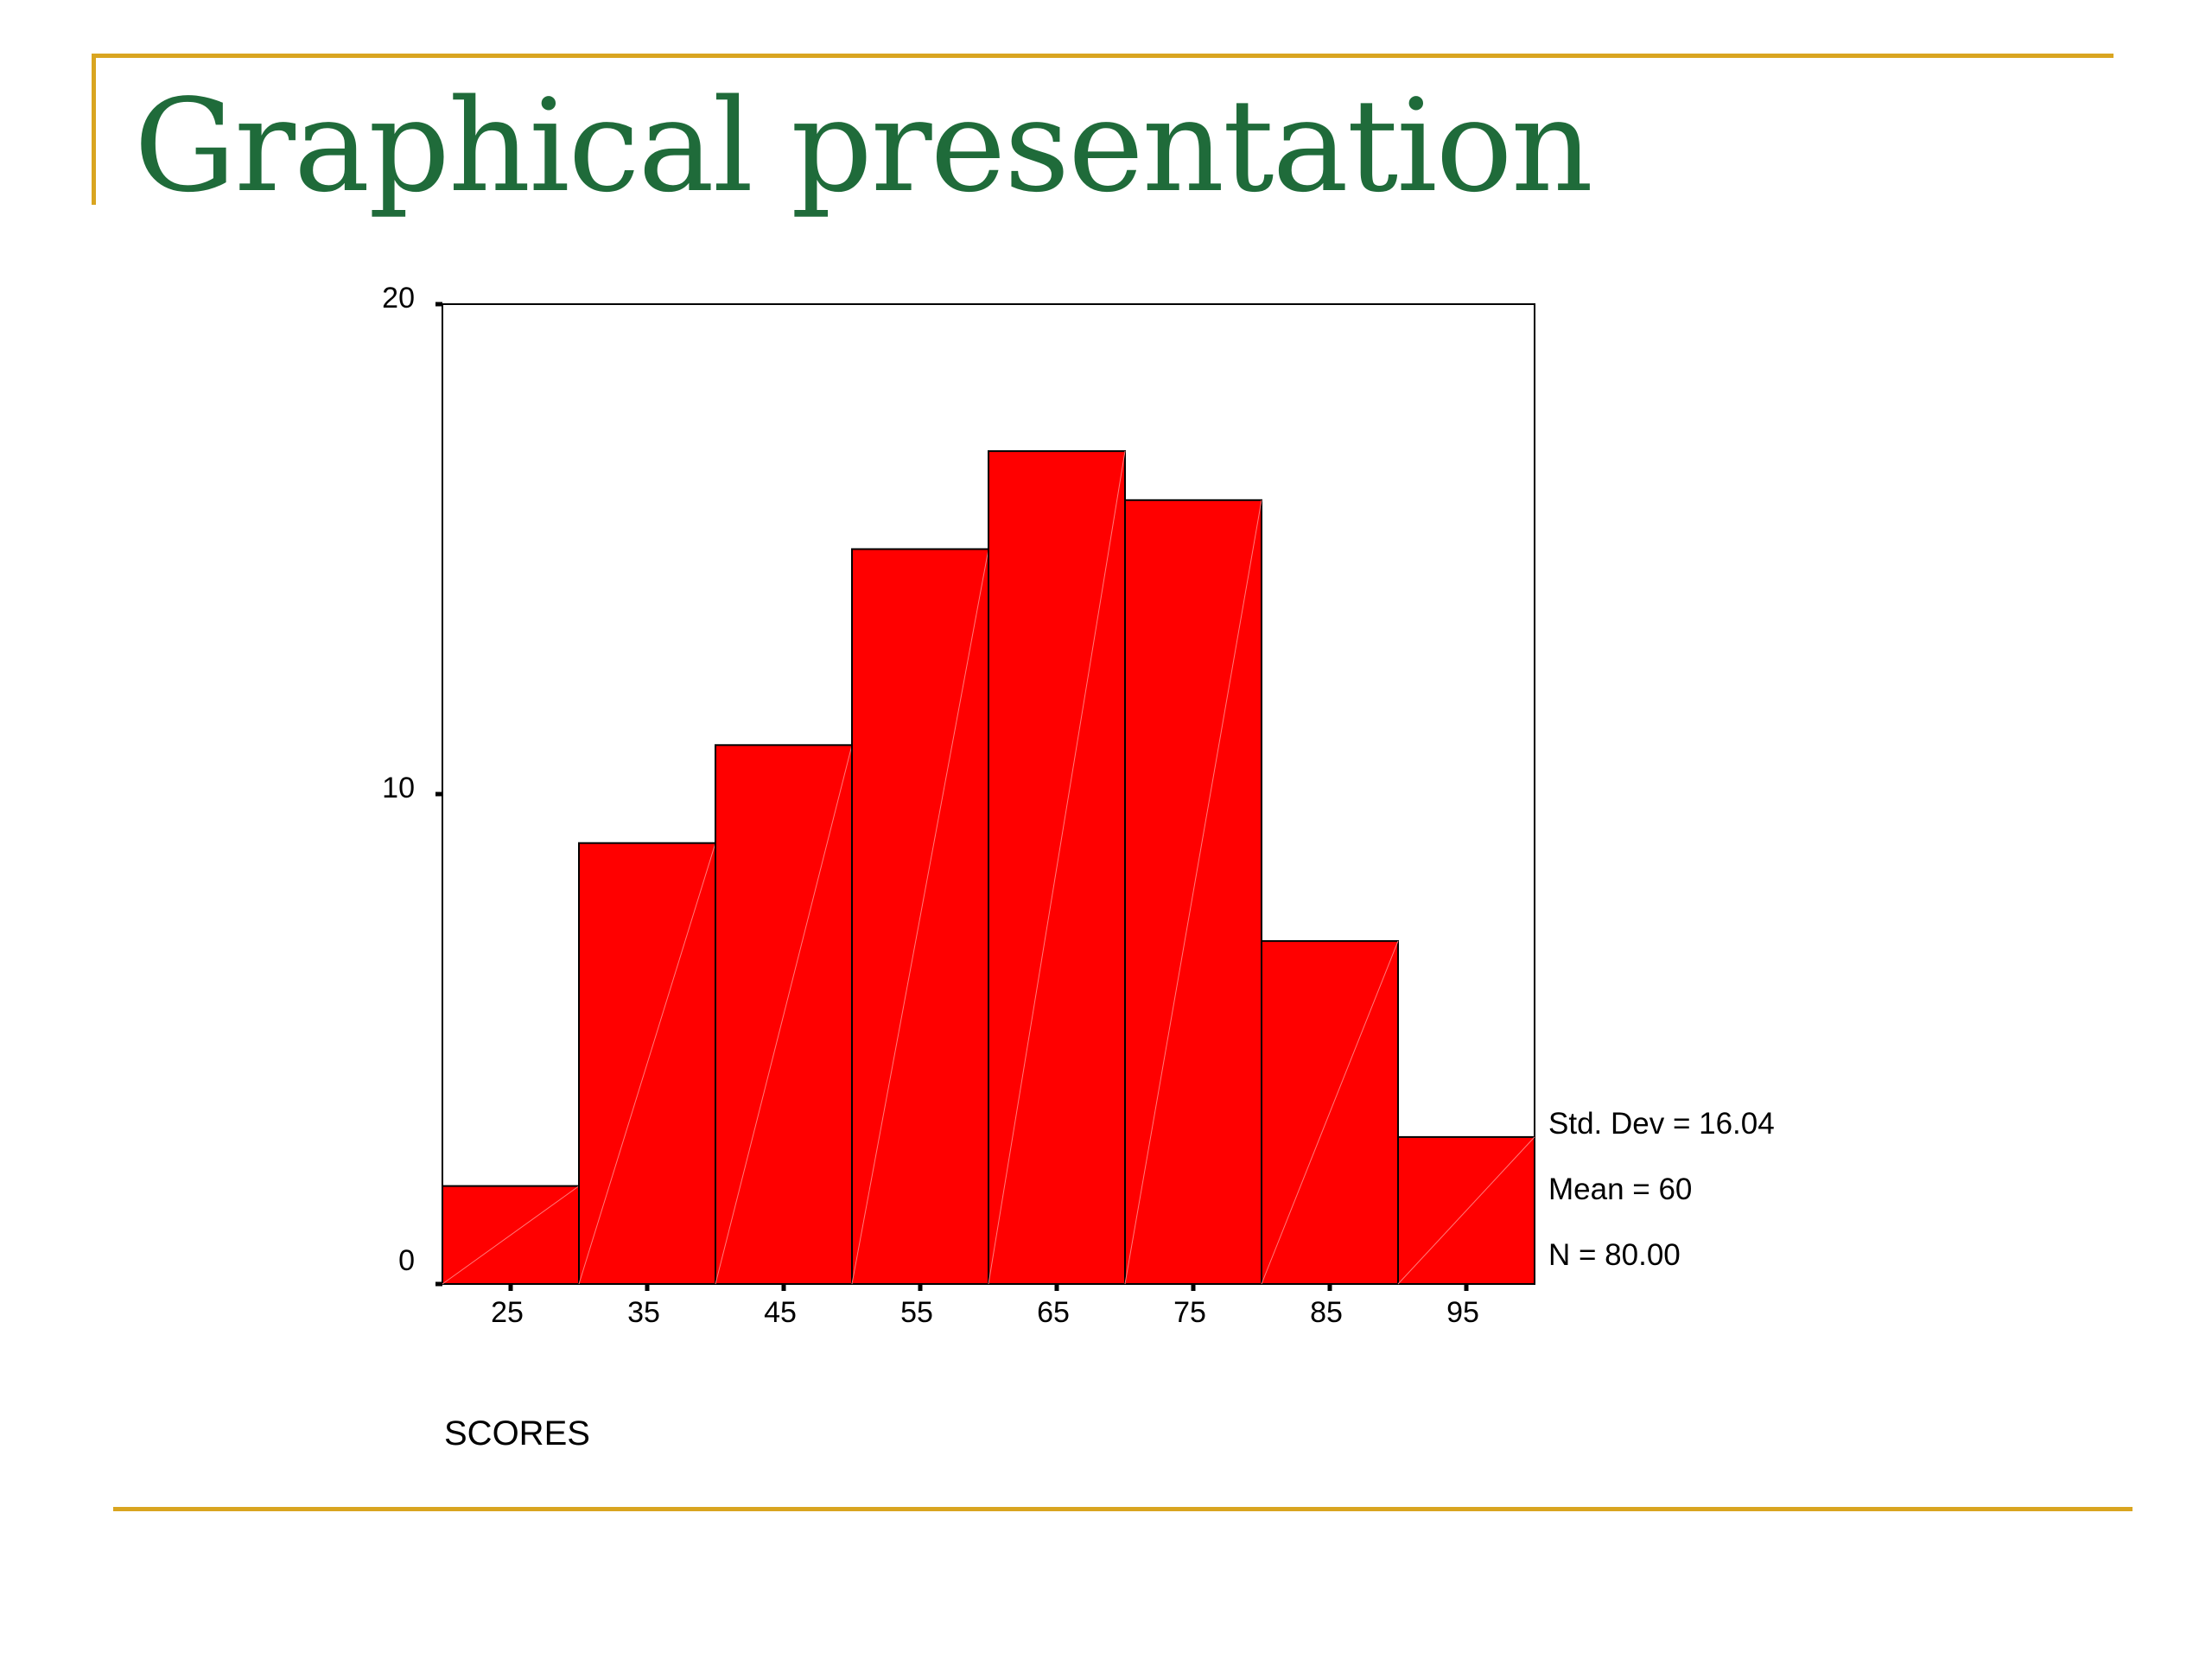 This screenshot has width=2212, height=1659. What do you see at coordinates (1661, 1124) in the screenshot?
I see `stat-std-dev: Std. Dev = 16.04` at bounding box center [1661, 1124].